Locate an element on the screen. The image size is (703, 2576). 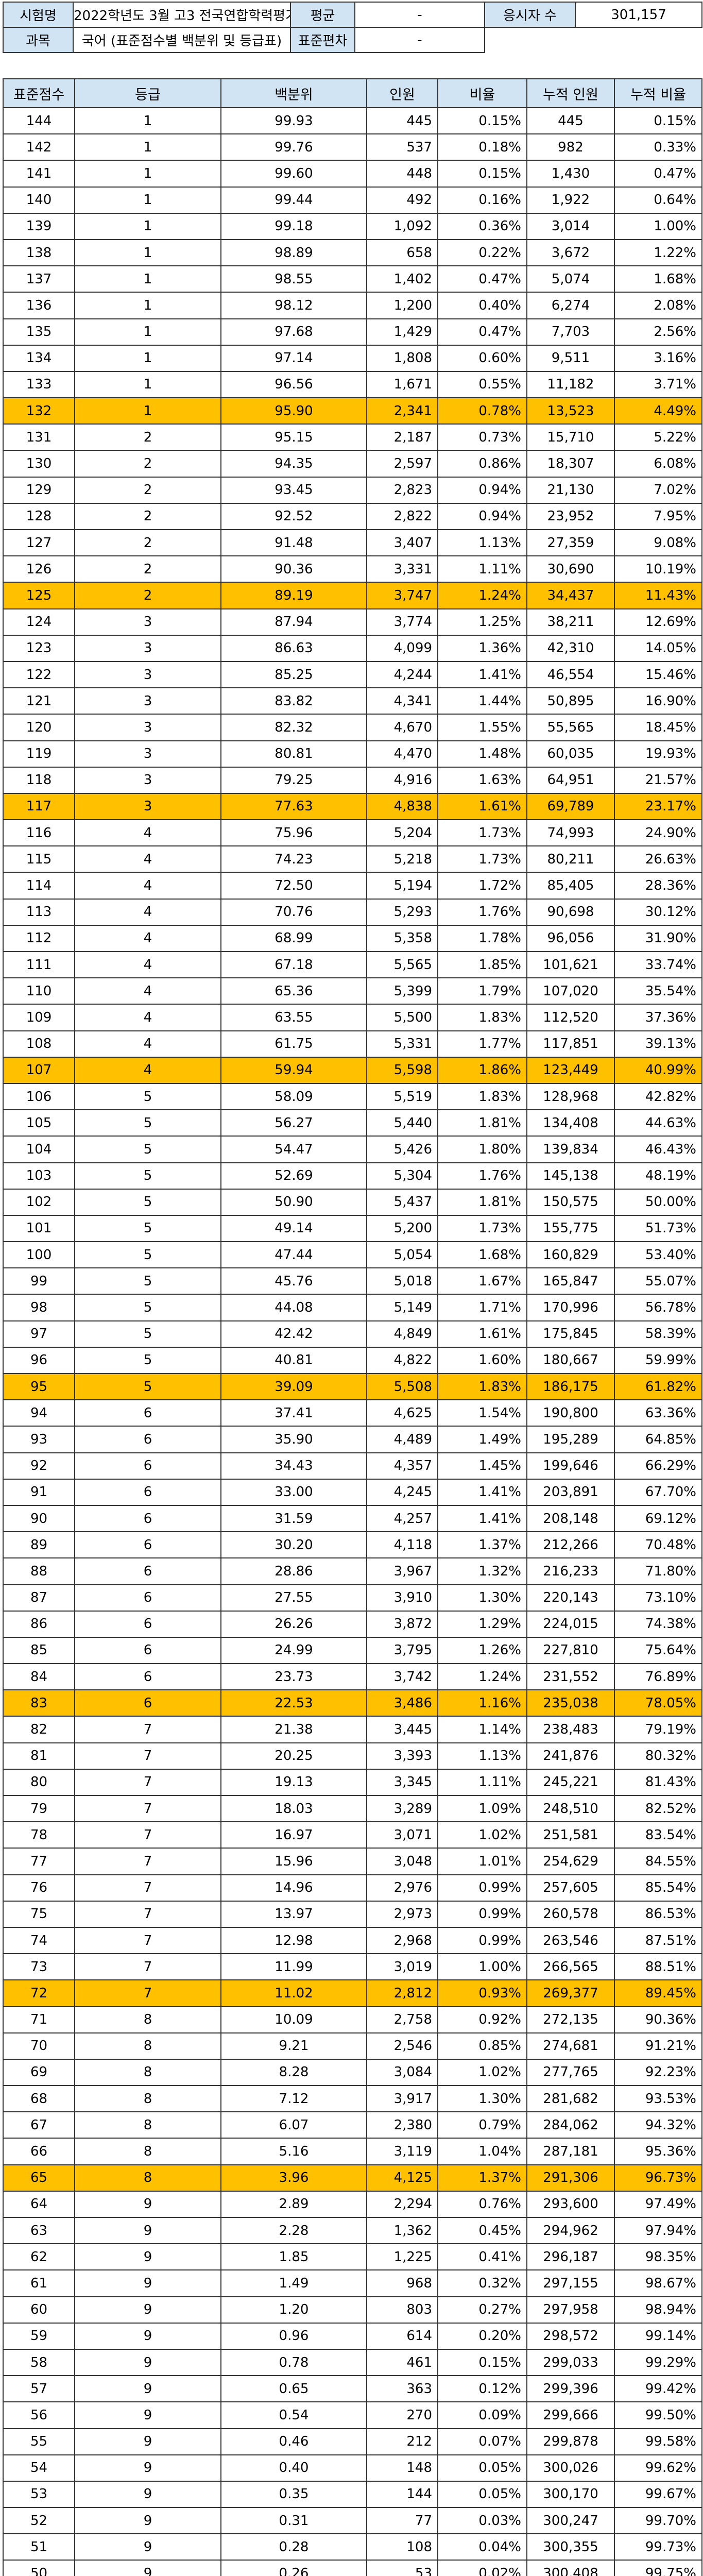
cumulative-ratio-cell: 74.38% is located at coordinates (658, 1624).